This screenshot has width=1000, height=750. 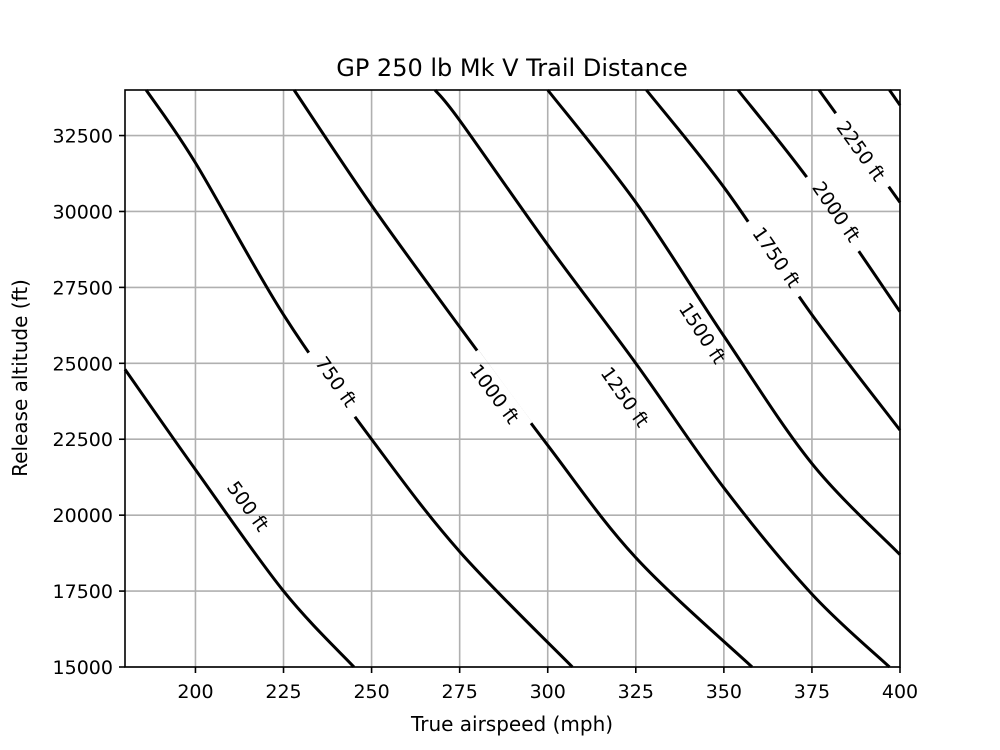 I want to click on x-tick-label: 400, so click(x=900, y=692).